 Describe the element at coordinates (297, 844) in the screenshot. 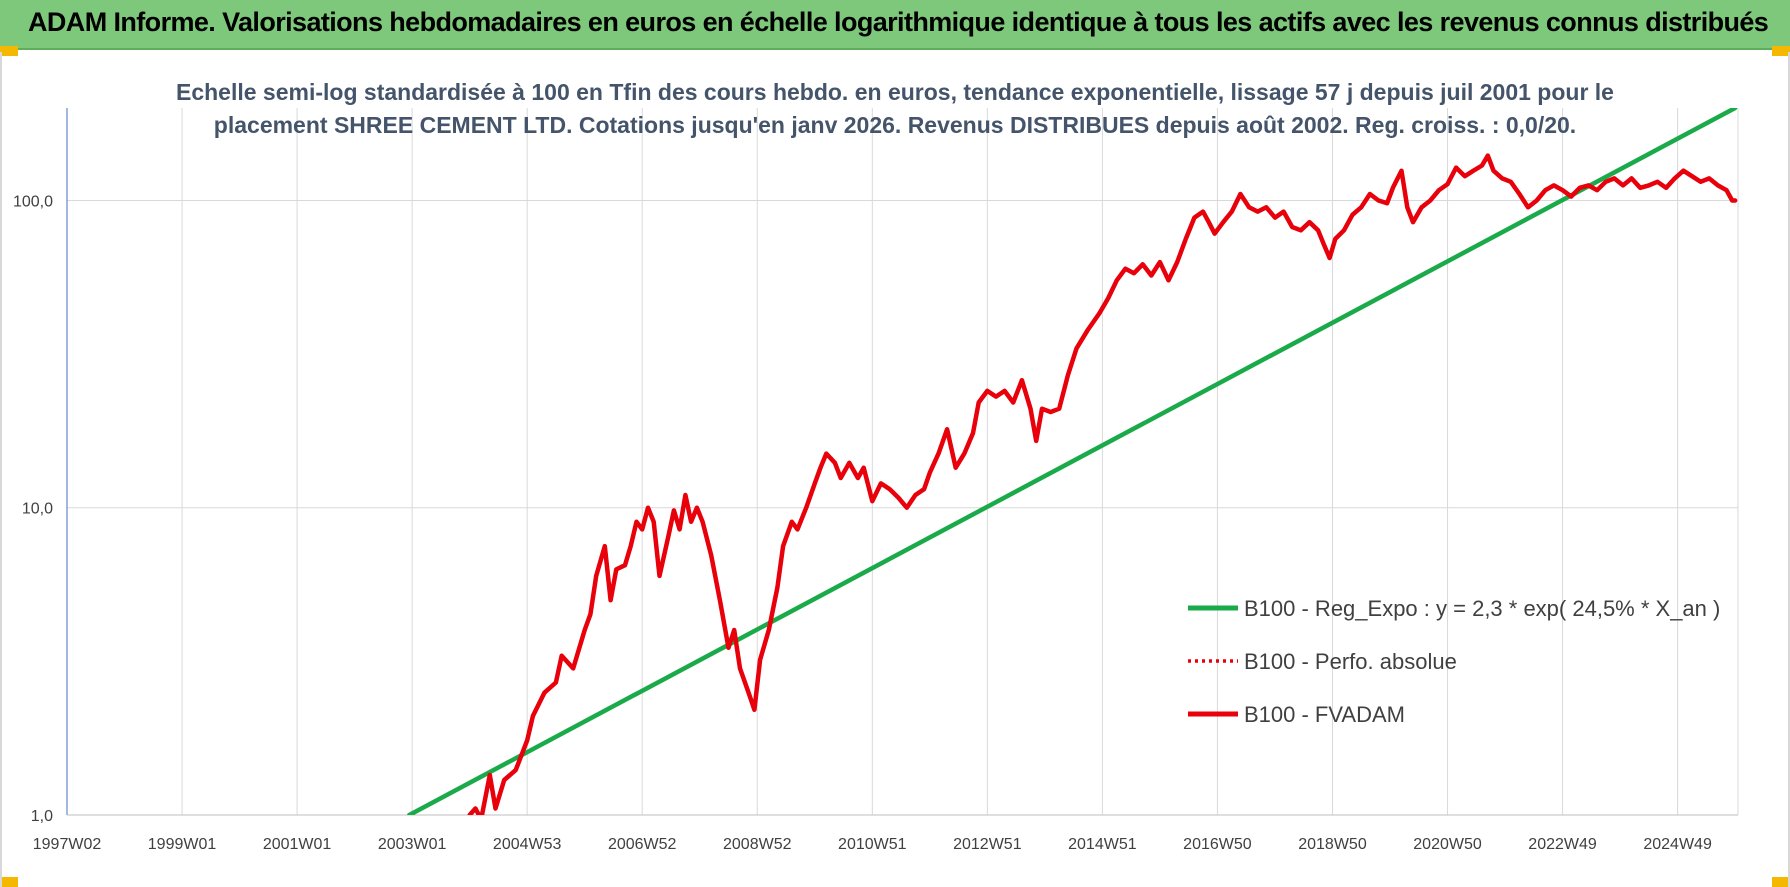

I see `x-tick-label: 2001W01` at that location.